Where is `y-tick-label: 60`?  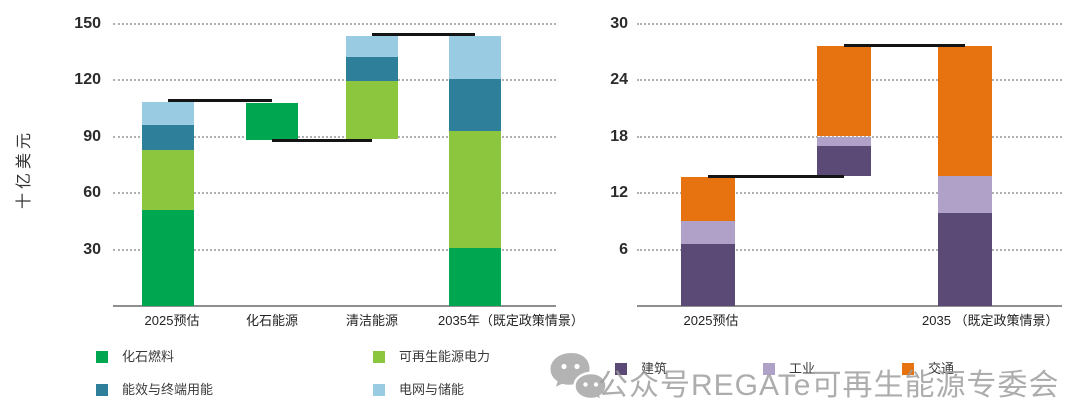 y-tick-label: 60 is located at coordinates (92, 192).